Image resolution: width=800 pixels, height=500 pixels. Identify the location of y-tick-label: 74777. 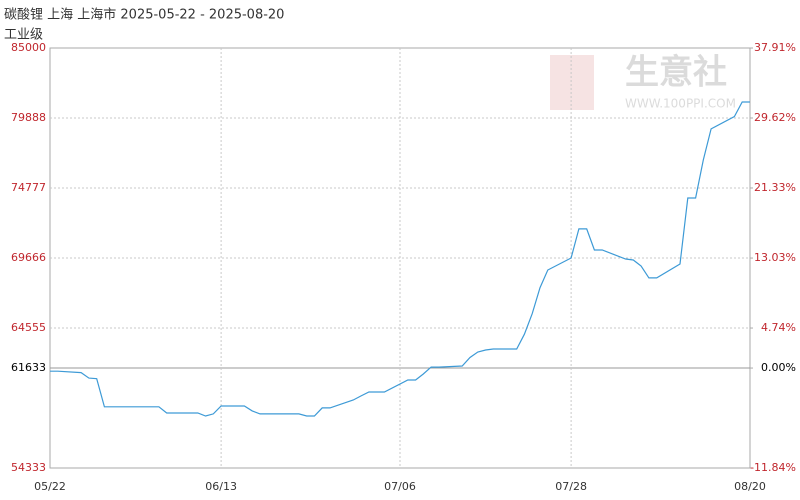
(28, 187).